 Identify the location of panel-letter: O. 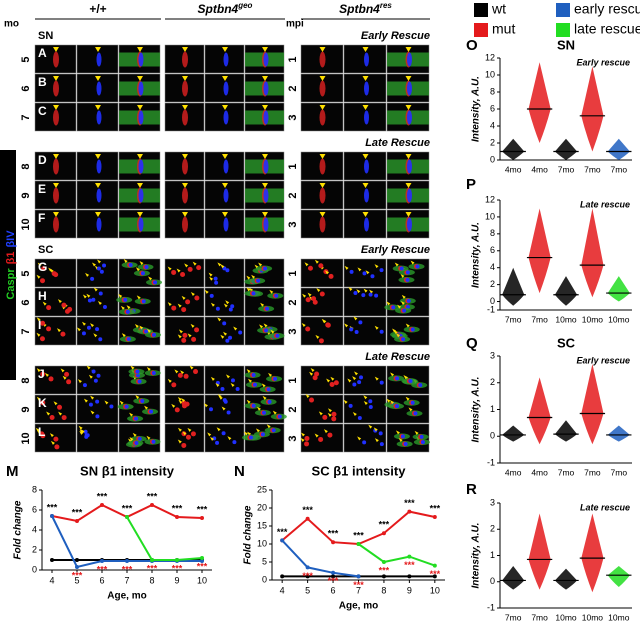
(472, 45).